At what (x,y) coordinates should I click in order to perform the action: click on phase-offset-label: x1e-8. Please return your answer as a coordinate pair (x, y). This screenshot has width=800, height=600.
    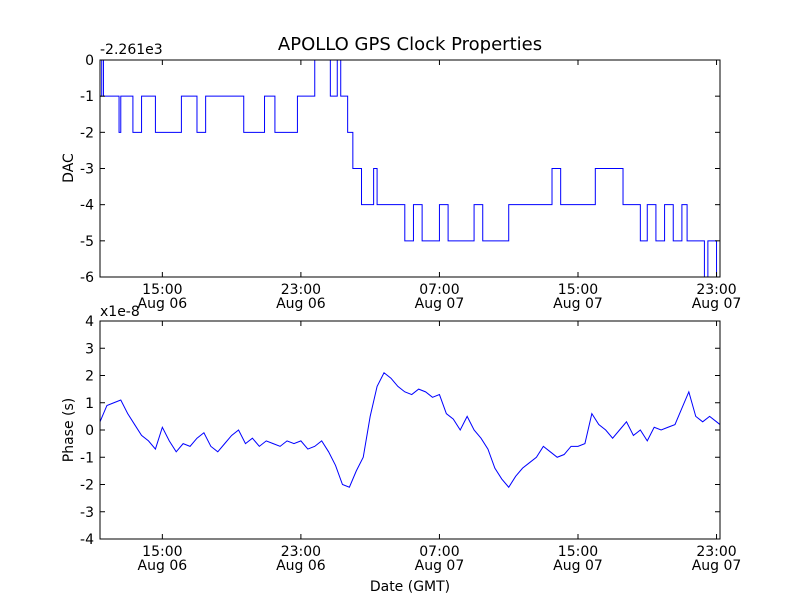
    Looking at the image, I should click on (120, 312).